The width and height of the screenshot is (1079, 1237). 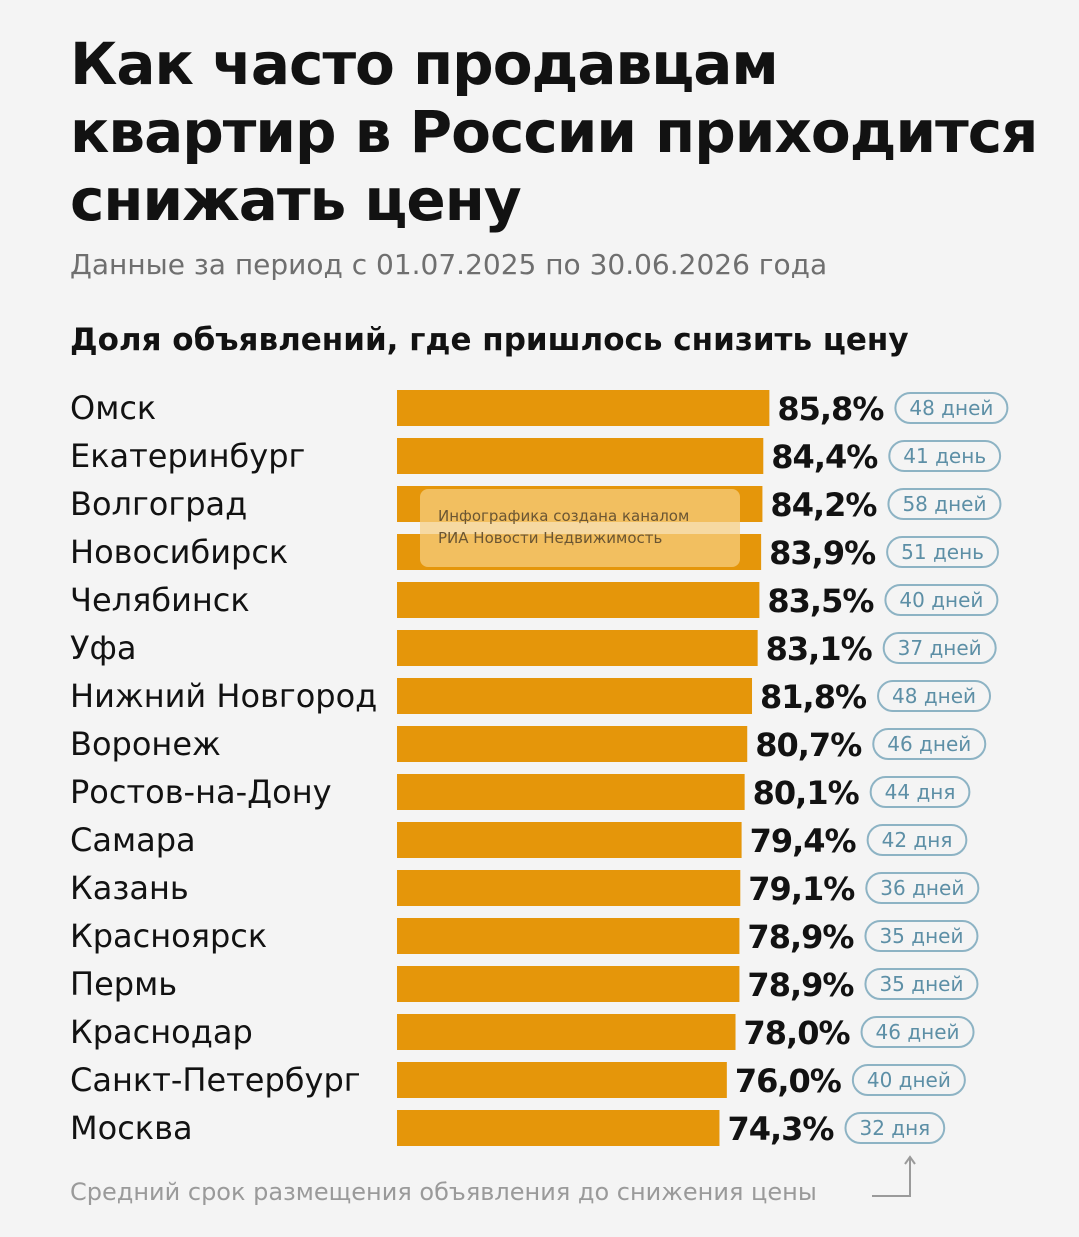 What do you see at coordinates (819, 649) in the screenshot?
I see `value-label: 83,1%` at bounding box center [819, 649].